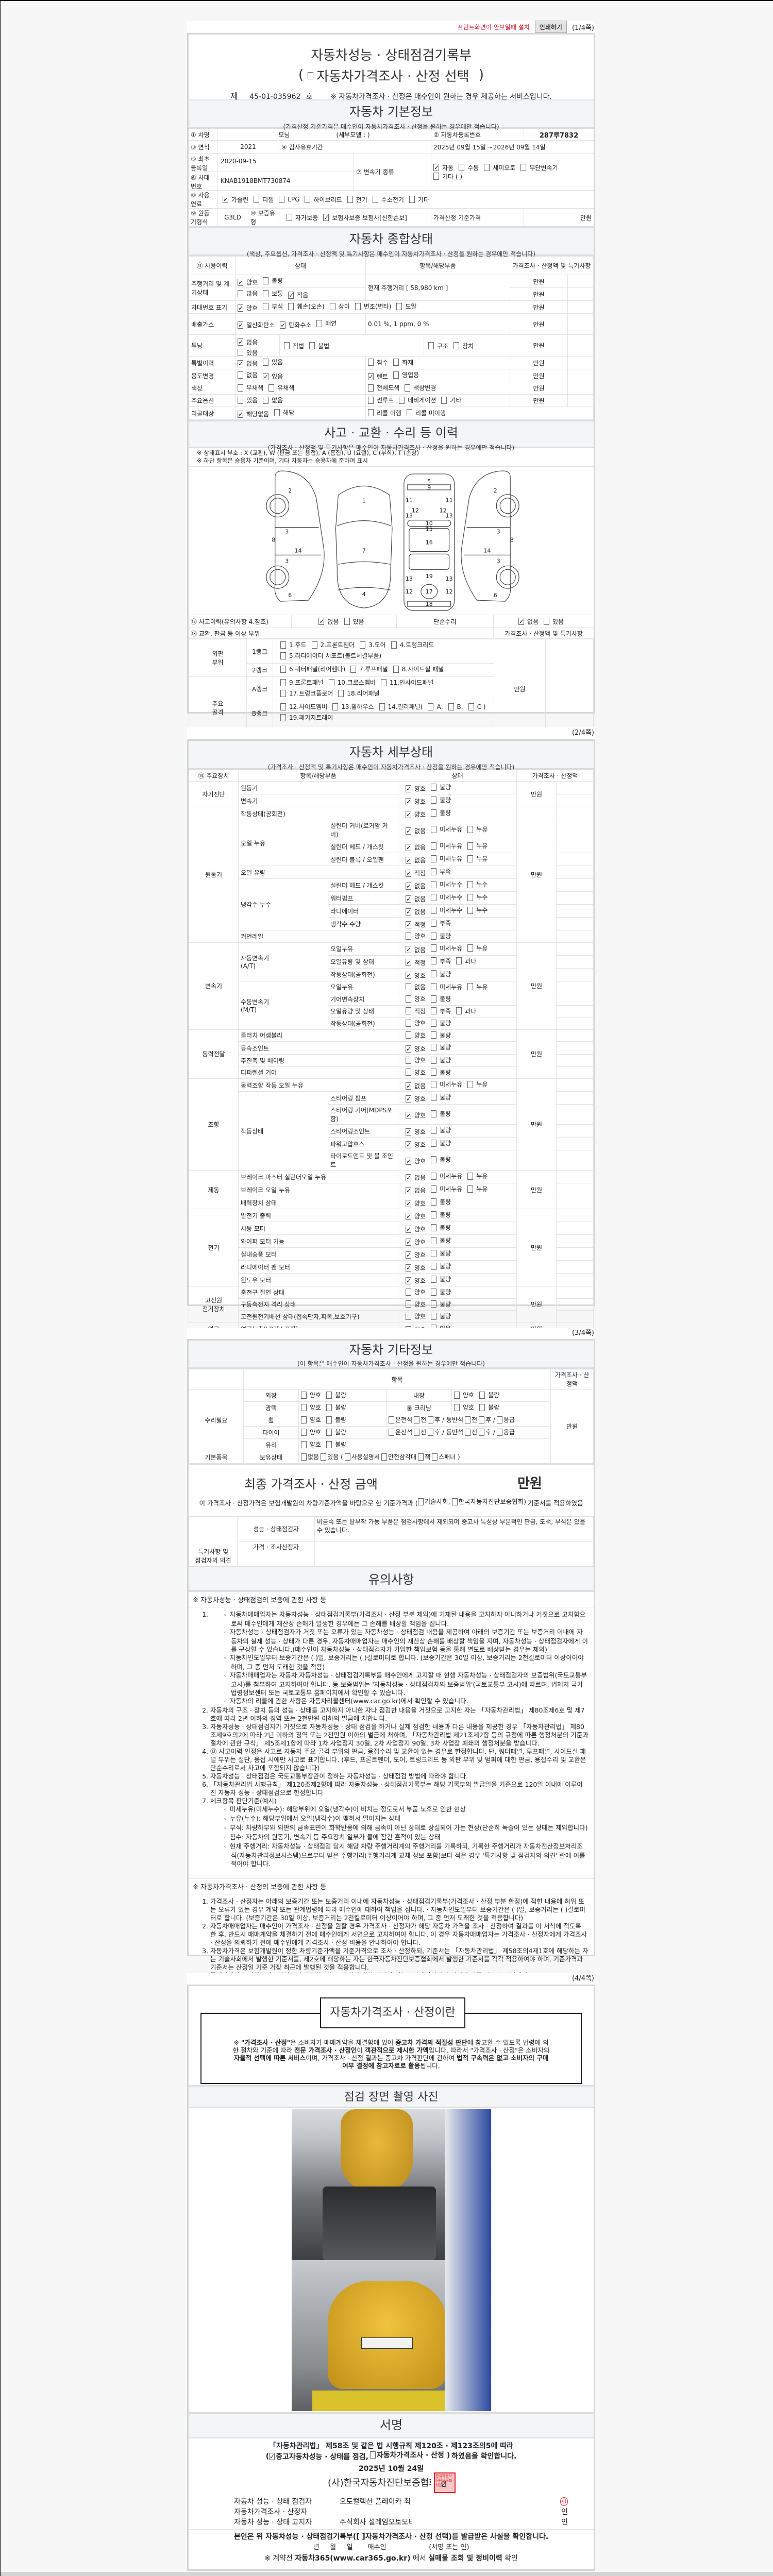 The height and width of the screenshot is (2576, 773). Describe the element at coordinates (433, 1502) in the screenshot. I see `checkbox-option: 기술사회,` at that location.